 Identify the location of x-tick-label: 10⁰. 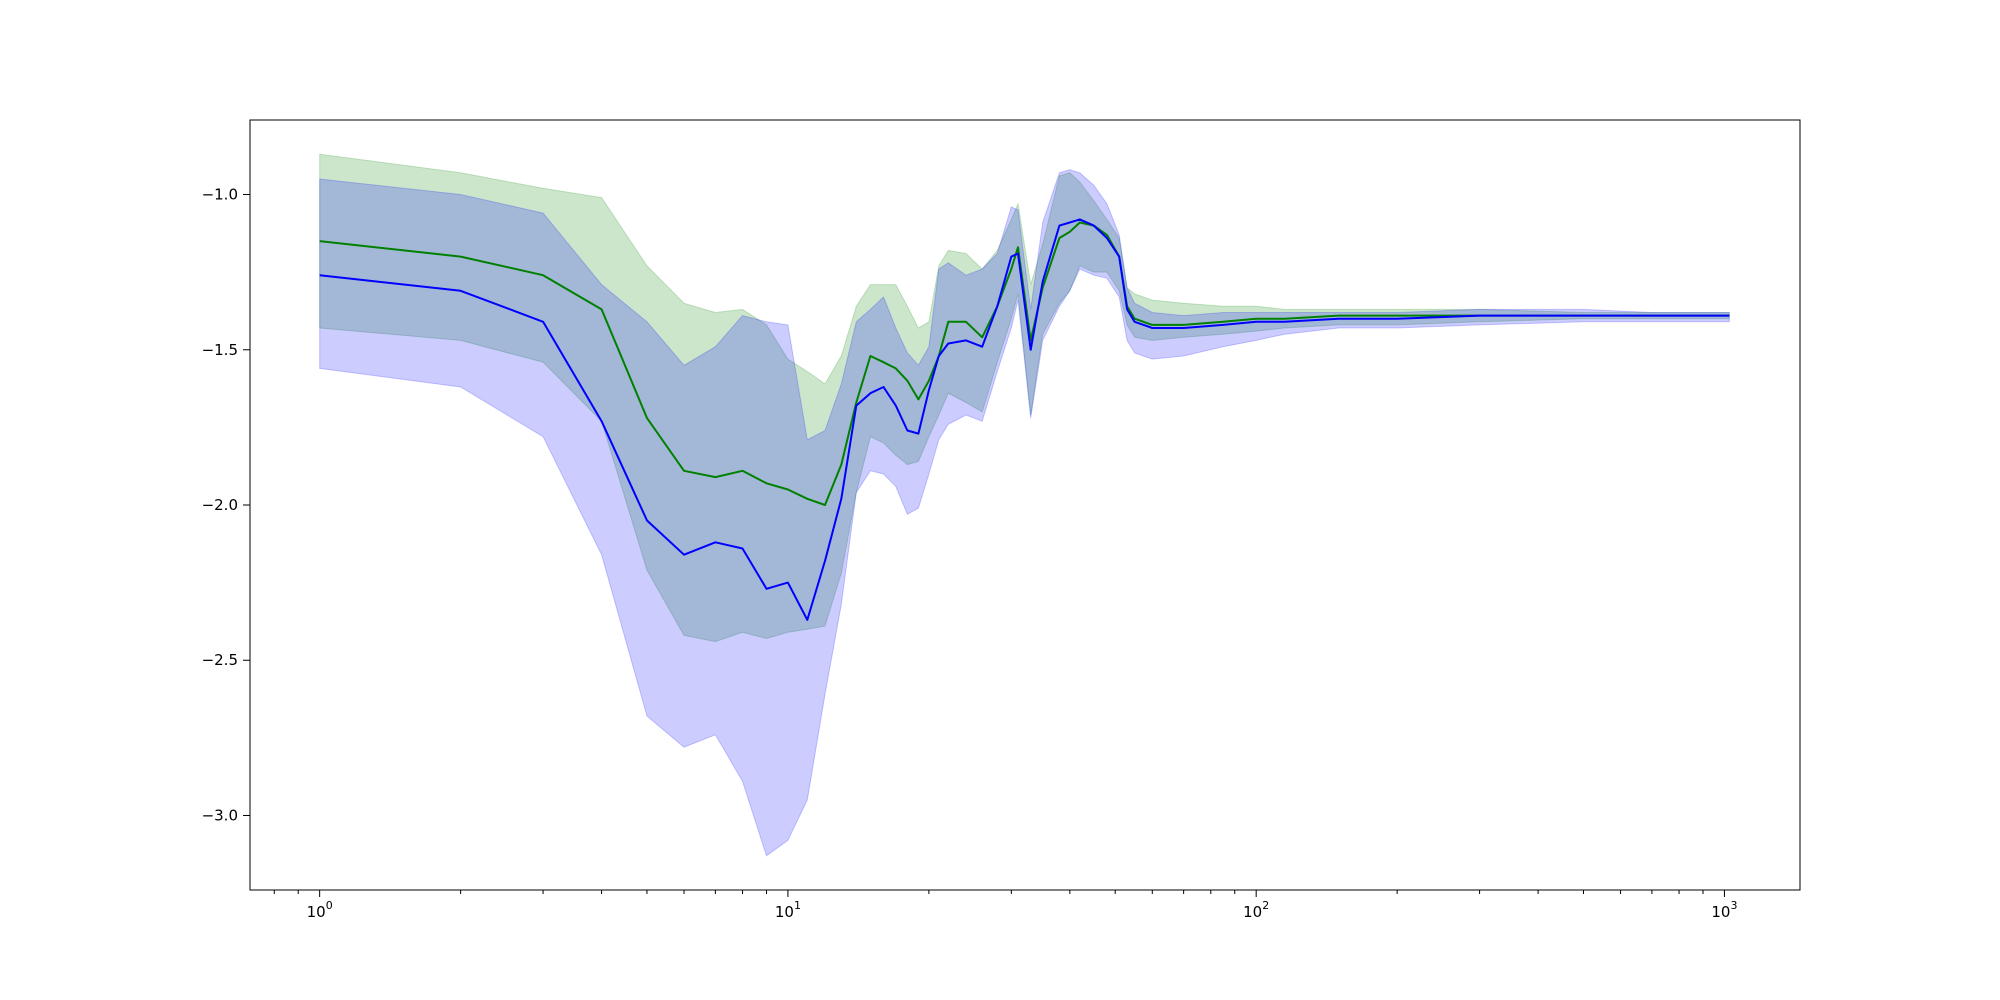
(320, 910).